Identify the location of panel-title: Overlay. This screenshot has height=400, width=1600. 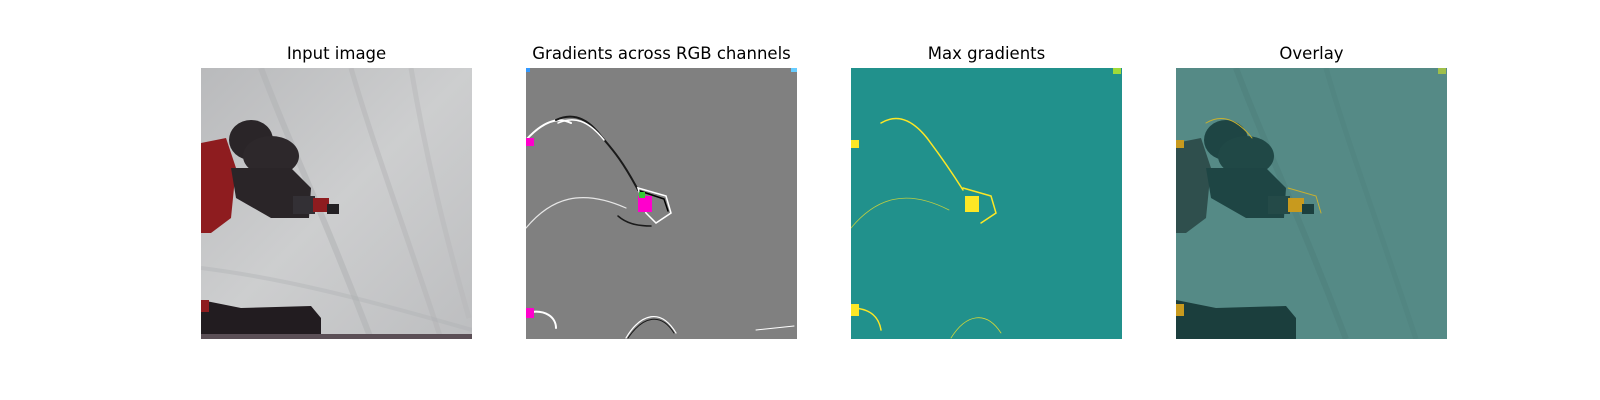
(1311, 53).